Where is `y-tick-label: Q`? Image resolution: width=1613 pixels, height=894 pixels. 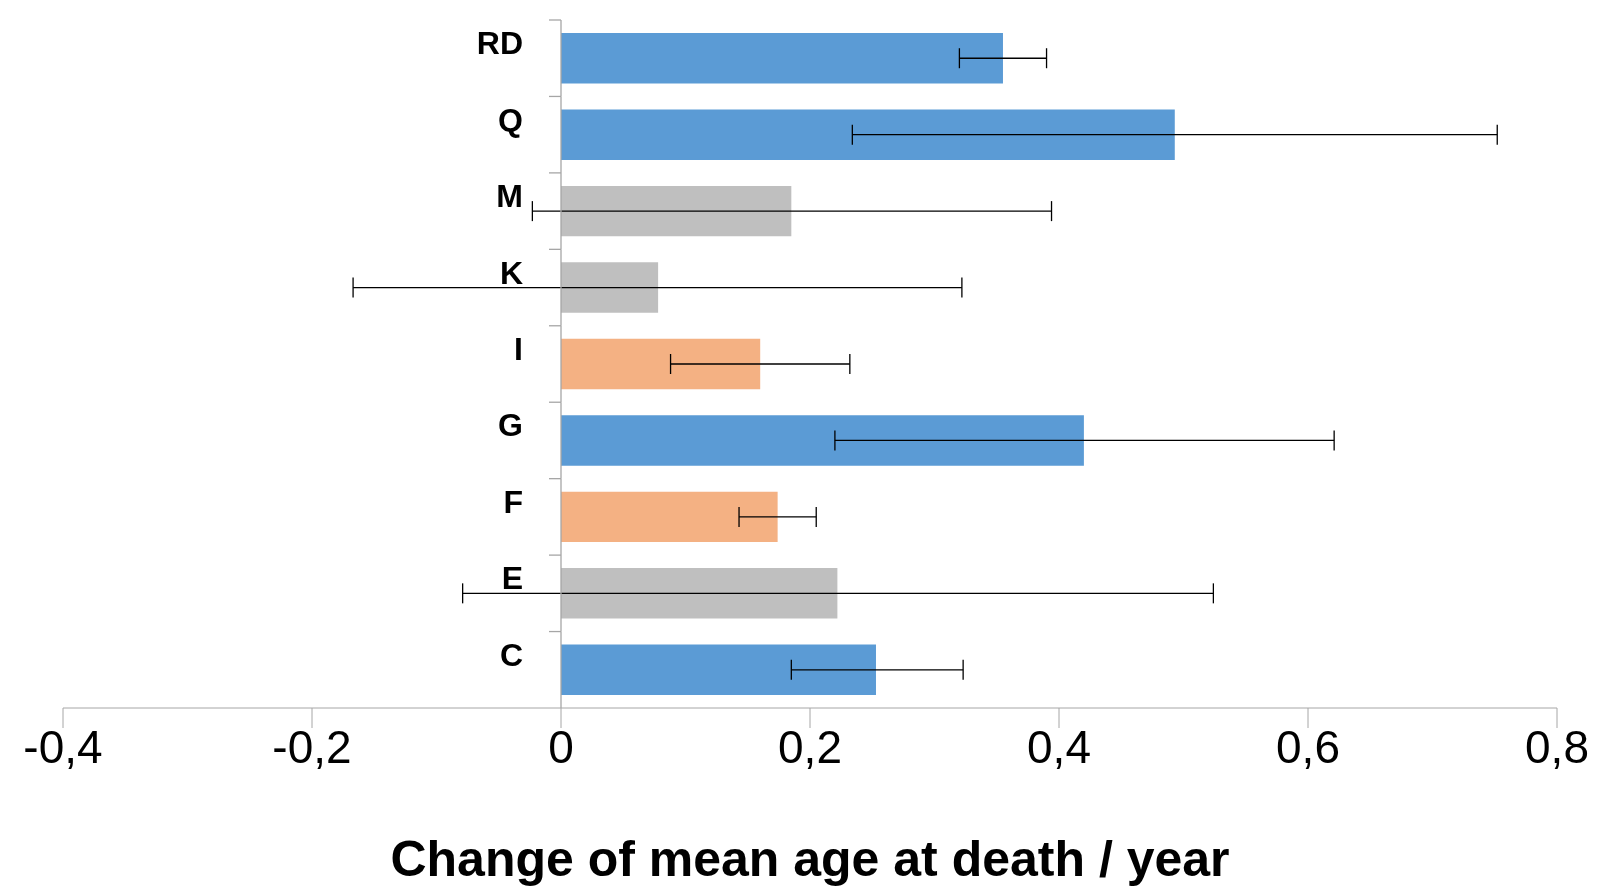
y-tick-label: Q is located at coordinates (510, 119).